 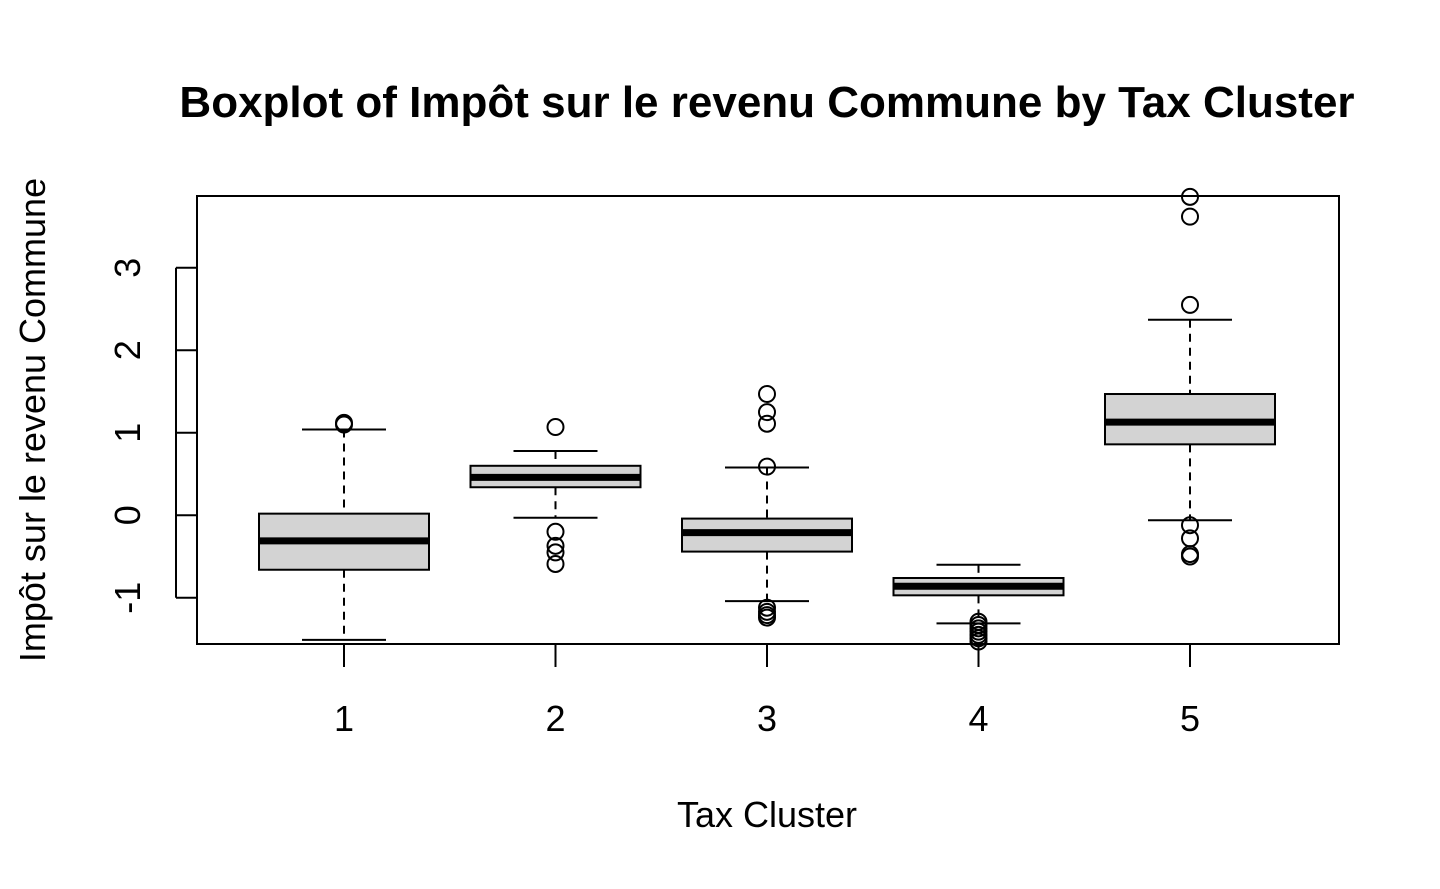 I want to click on x-axis-title: Tax Cluster, so click(x=767, y=814).